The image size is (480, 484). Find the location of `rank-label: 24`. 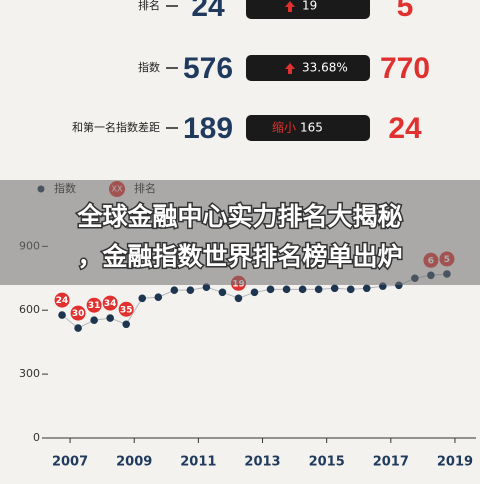

rank-label: 24 is located at coordinates (62, 301).